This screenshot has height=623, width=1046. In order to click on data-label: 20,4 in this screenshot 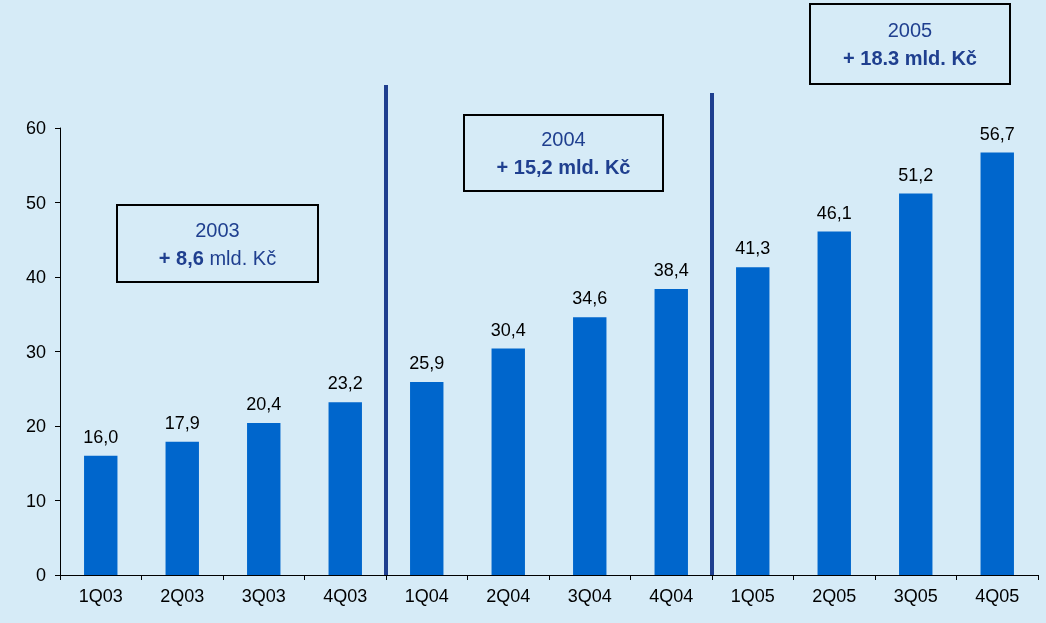, I will do `click(264, 404)`.